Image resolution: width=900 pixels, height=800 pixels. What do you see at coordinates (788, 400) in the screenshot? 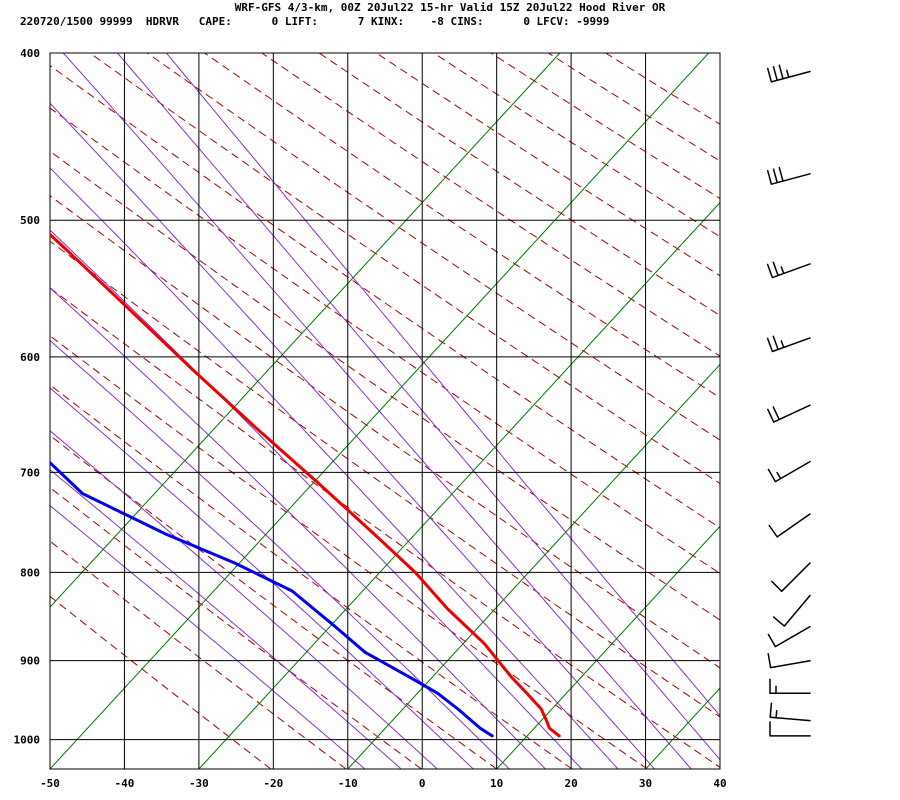
I see `wind-barbs` at bounding box center [788, 400].